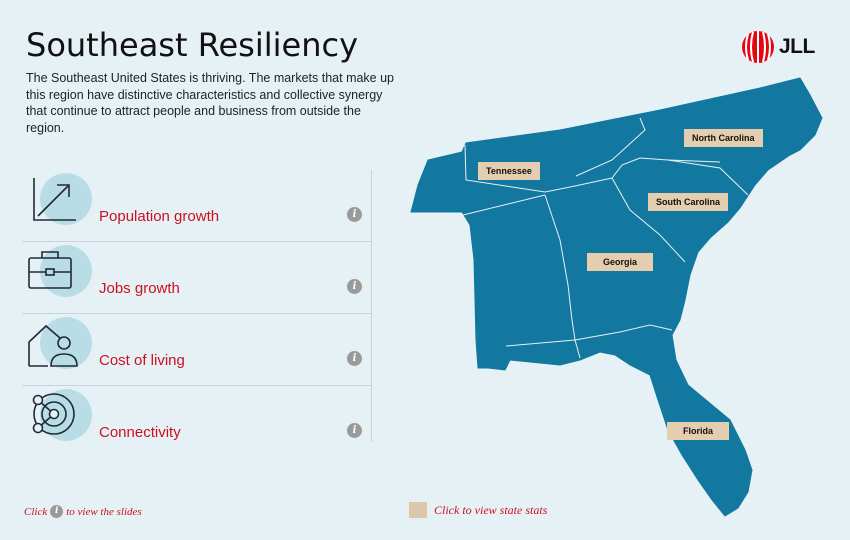  I want to click on metric-label: Population growth, so click(159, 216).